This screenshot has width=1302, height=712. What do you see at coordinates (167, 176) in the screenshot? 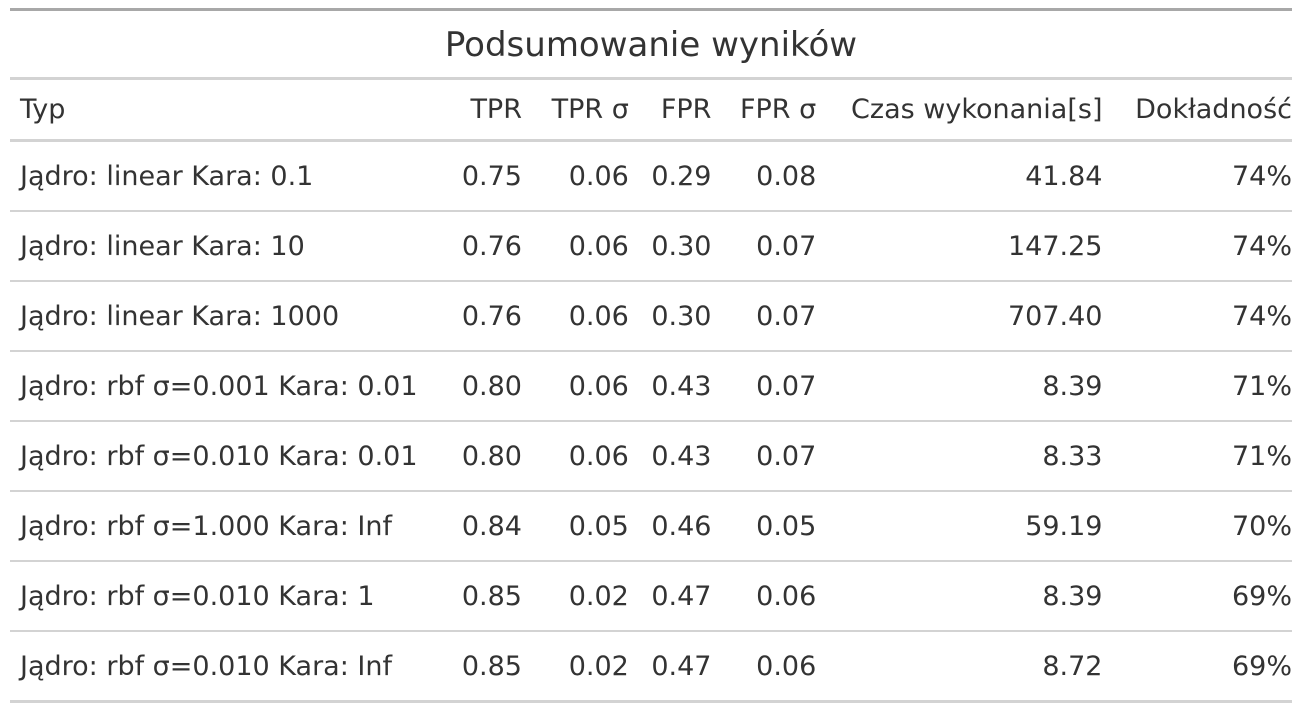
I see `cell-type: Jądro: linear Kara: 0.1` at bounding box center [167, 176].